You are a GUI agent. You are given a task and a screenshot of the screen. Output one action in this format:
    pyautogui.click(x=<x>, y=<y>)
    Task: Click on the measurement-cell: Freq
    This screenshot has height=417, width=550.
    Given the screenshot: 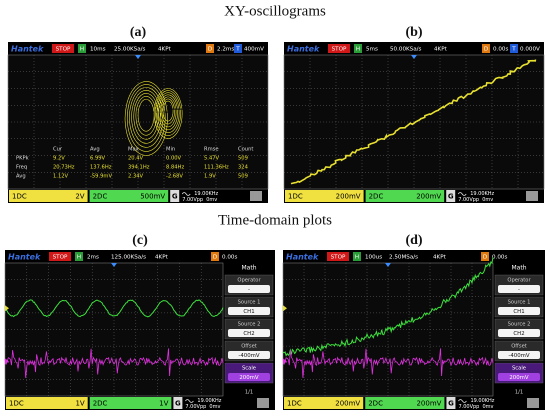 What is the action you would take?
    pyautogui.click(x=21, y=167)
    